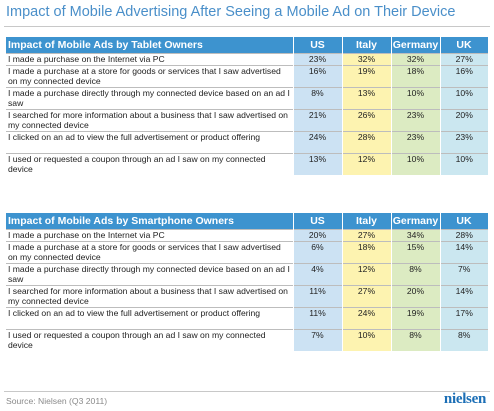  What do you see at coordinates (463, 142) in the screenshot?
I see `value-cell-uk: 23%` at bounding box center [463, 142].